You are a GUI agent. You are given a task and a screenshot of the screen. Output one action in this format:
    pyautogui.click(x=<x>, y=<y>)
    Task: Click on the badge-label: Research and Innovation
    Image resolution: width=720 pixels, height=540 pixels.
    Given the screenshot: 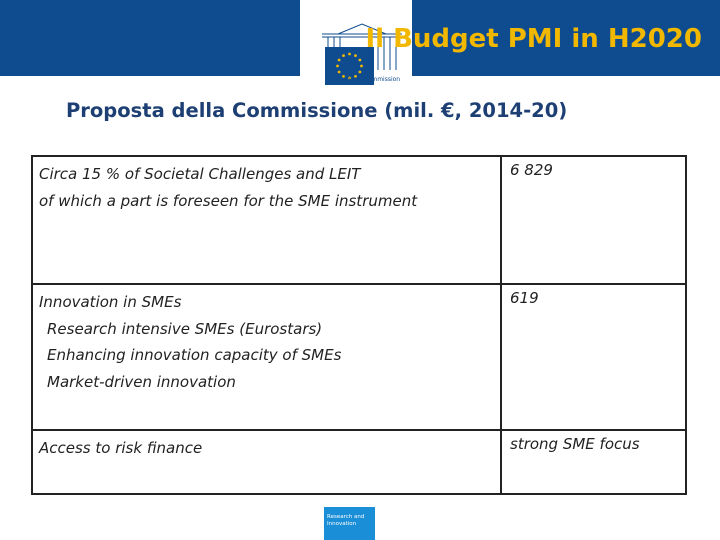 What is the action you would take?
    pyautogui.click(x=346, y=520)
    